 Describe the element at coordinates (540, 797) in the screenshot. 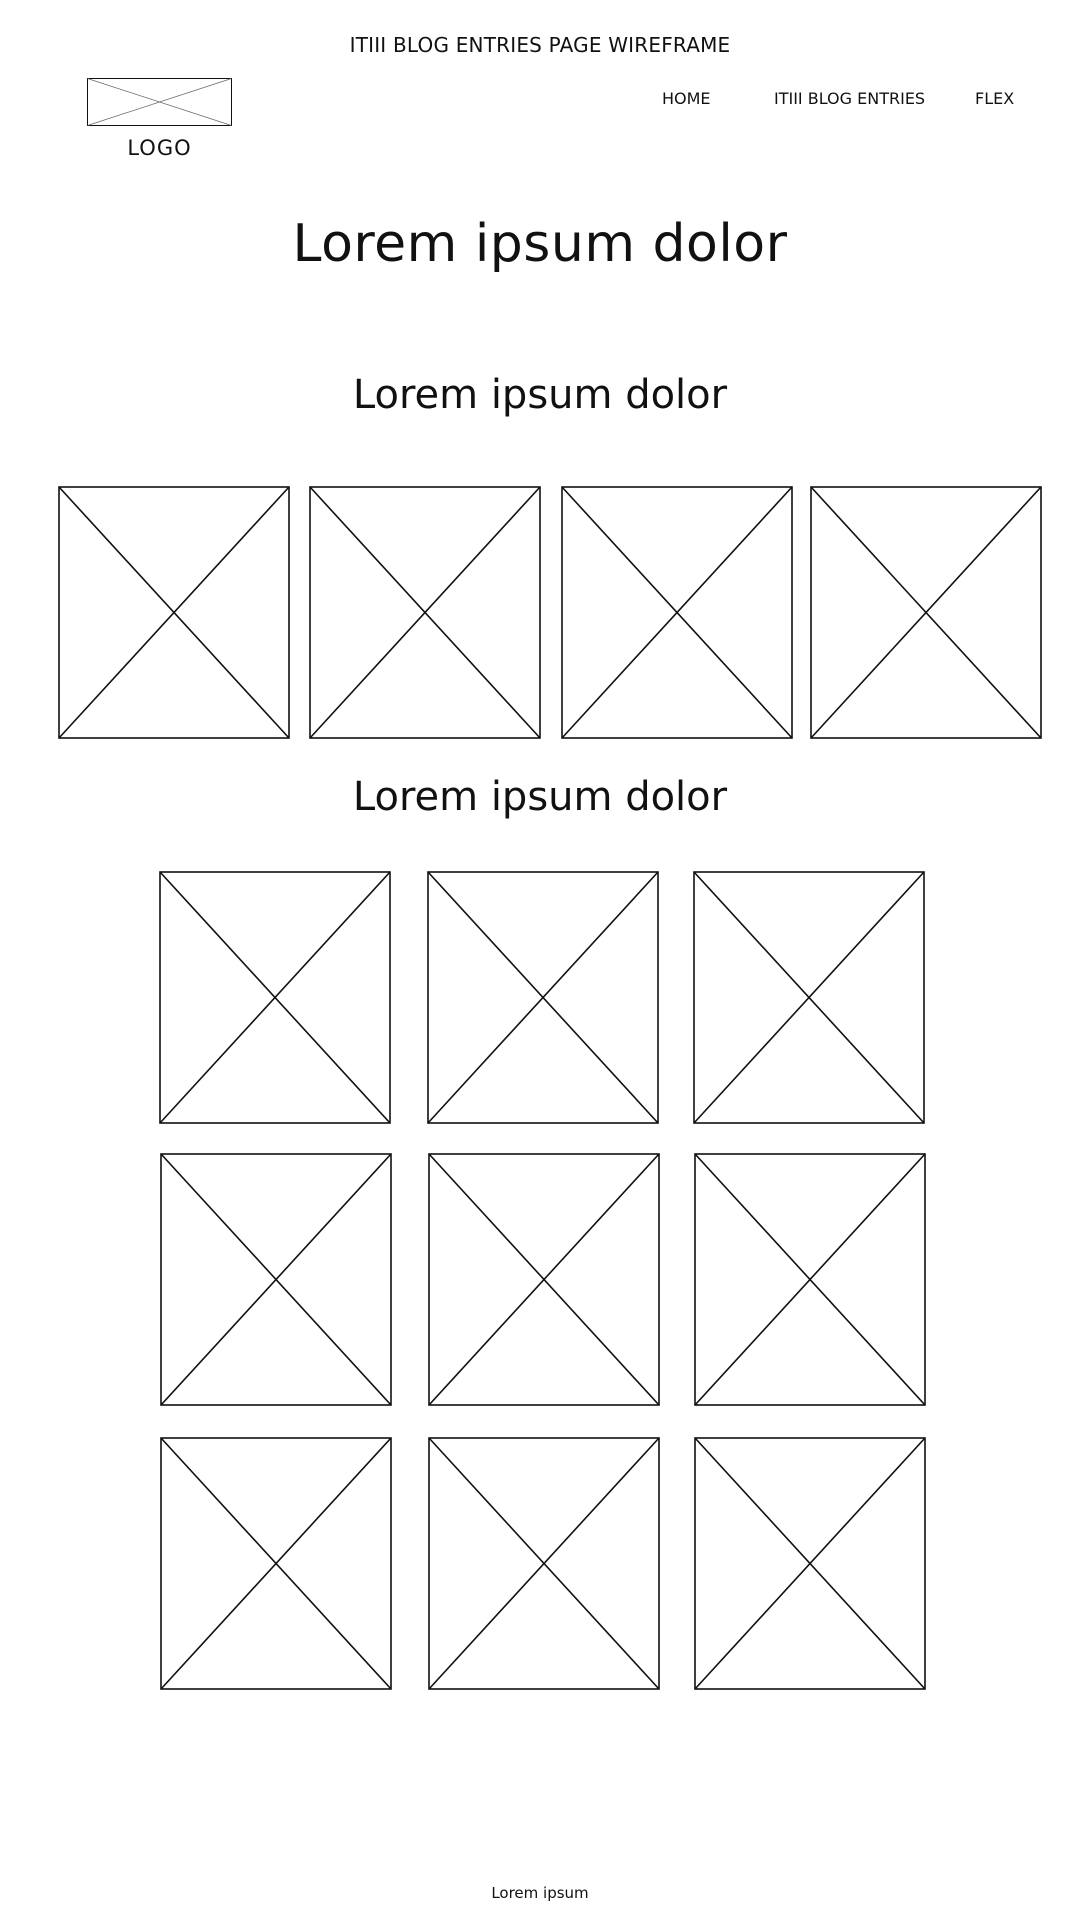

I see `section-heading-entries: Lorem ipsum dolor` at that location.